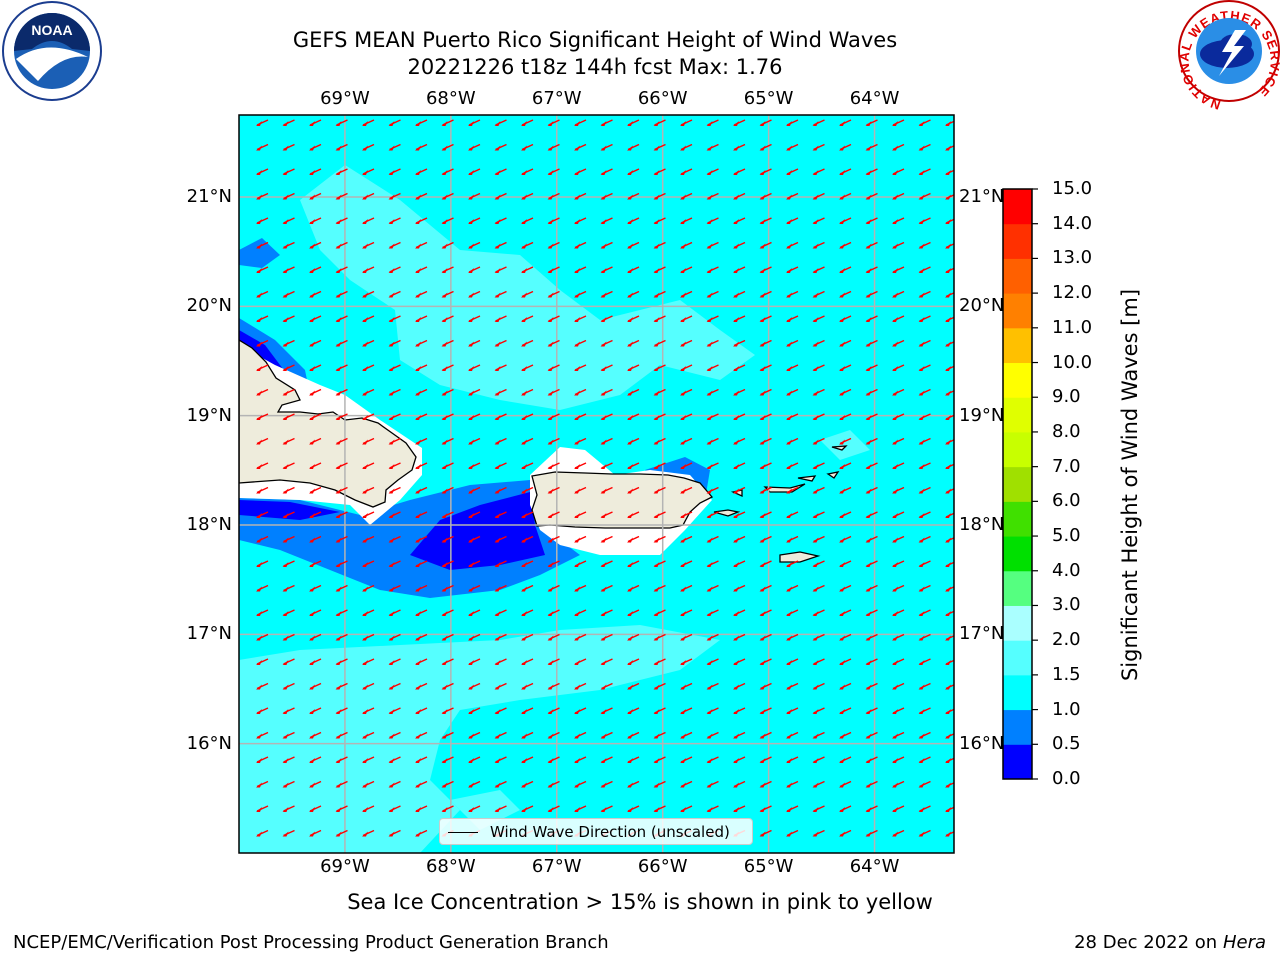 This screenshot has height=960, width=1280. Describe the element at coordinates (209, 196) in the screenshot. I see `latitude-tick-label: 21°N` at that location.